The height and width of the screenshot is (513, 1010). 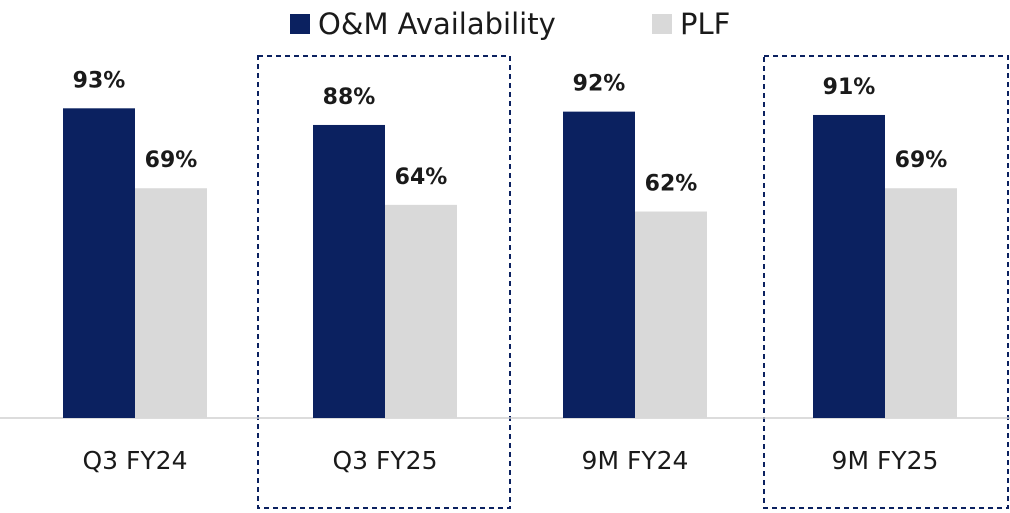 I want to click on data-label: 88%, so click(x=349, y=97).